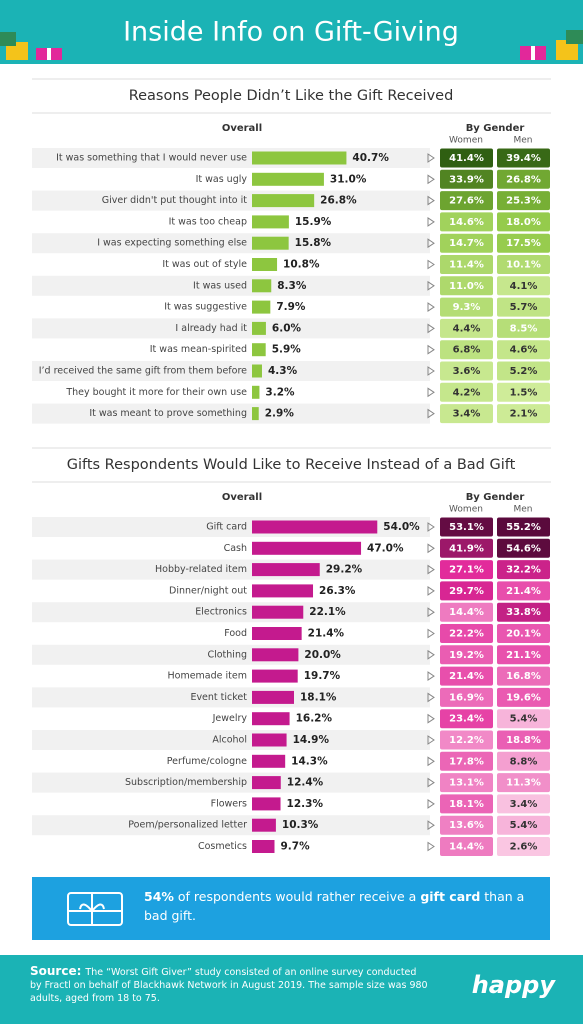 The width and height of the screenshot is (583, 1024). Describe the element at coordinates (524, 392) in the screenshot. I see `cell-label: 1.5%` at that location.